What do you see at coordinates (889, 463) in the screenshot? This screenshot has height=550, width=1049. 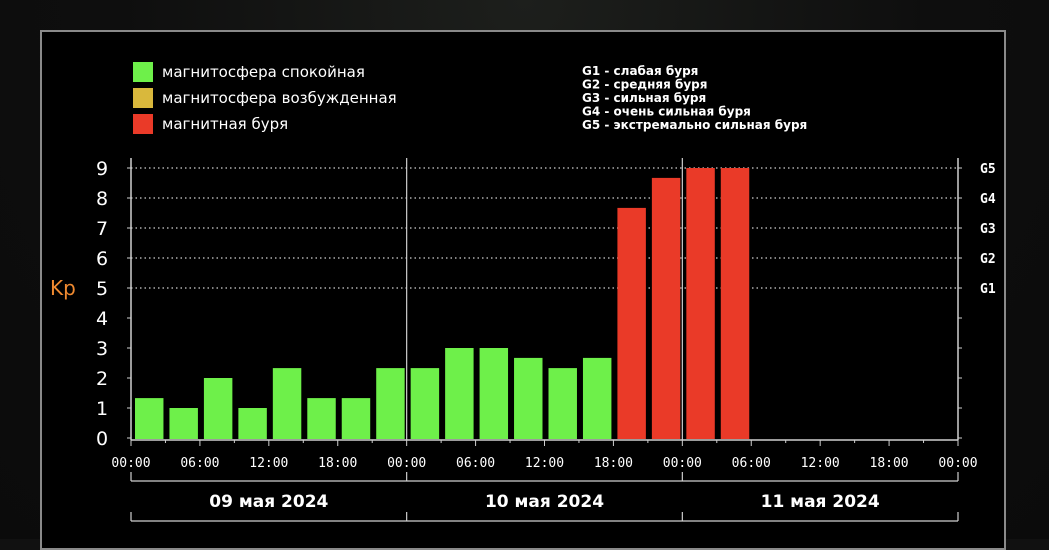 I see `xtick-label-11: 18:00` at bounding box center [889, 463].